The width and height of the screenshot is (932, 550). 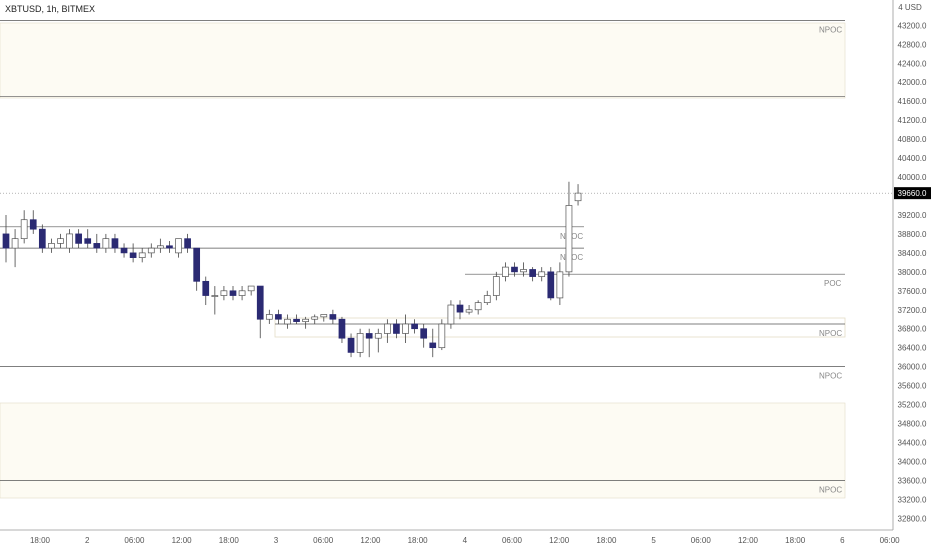 What do you see at coordinates (912, 310) in the screenshot?
I see `price-tick-label: 37200.0` at bounding box center [912, 310].